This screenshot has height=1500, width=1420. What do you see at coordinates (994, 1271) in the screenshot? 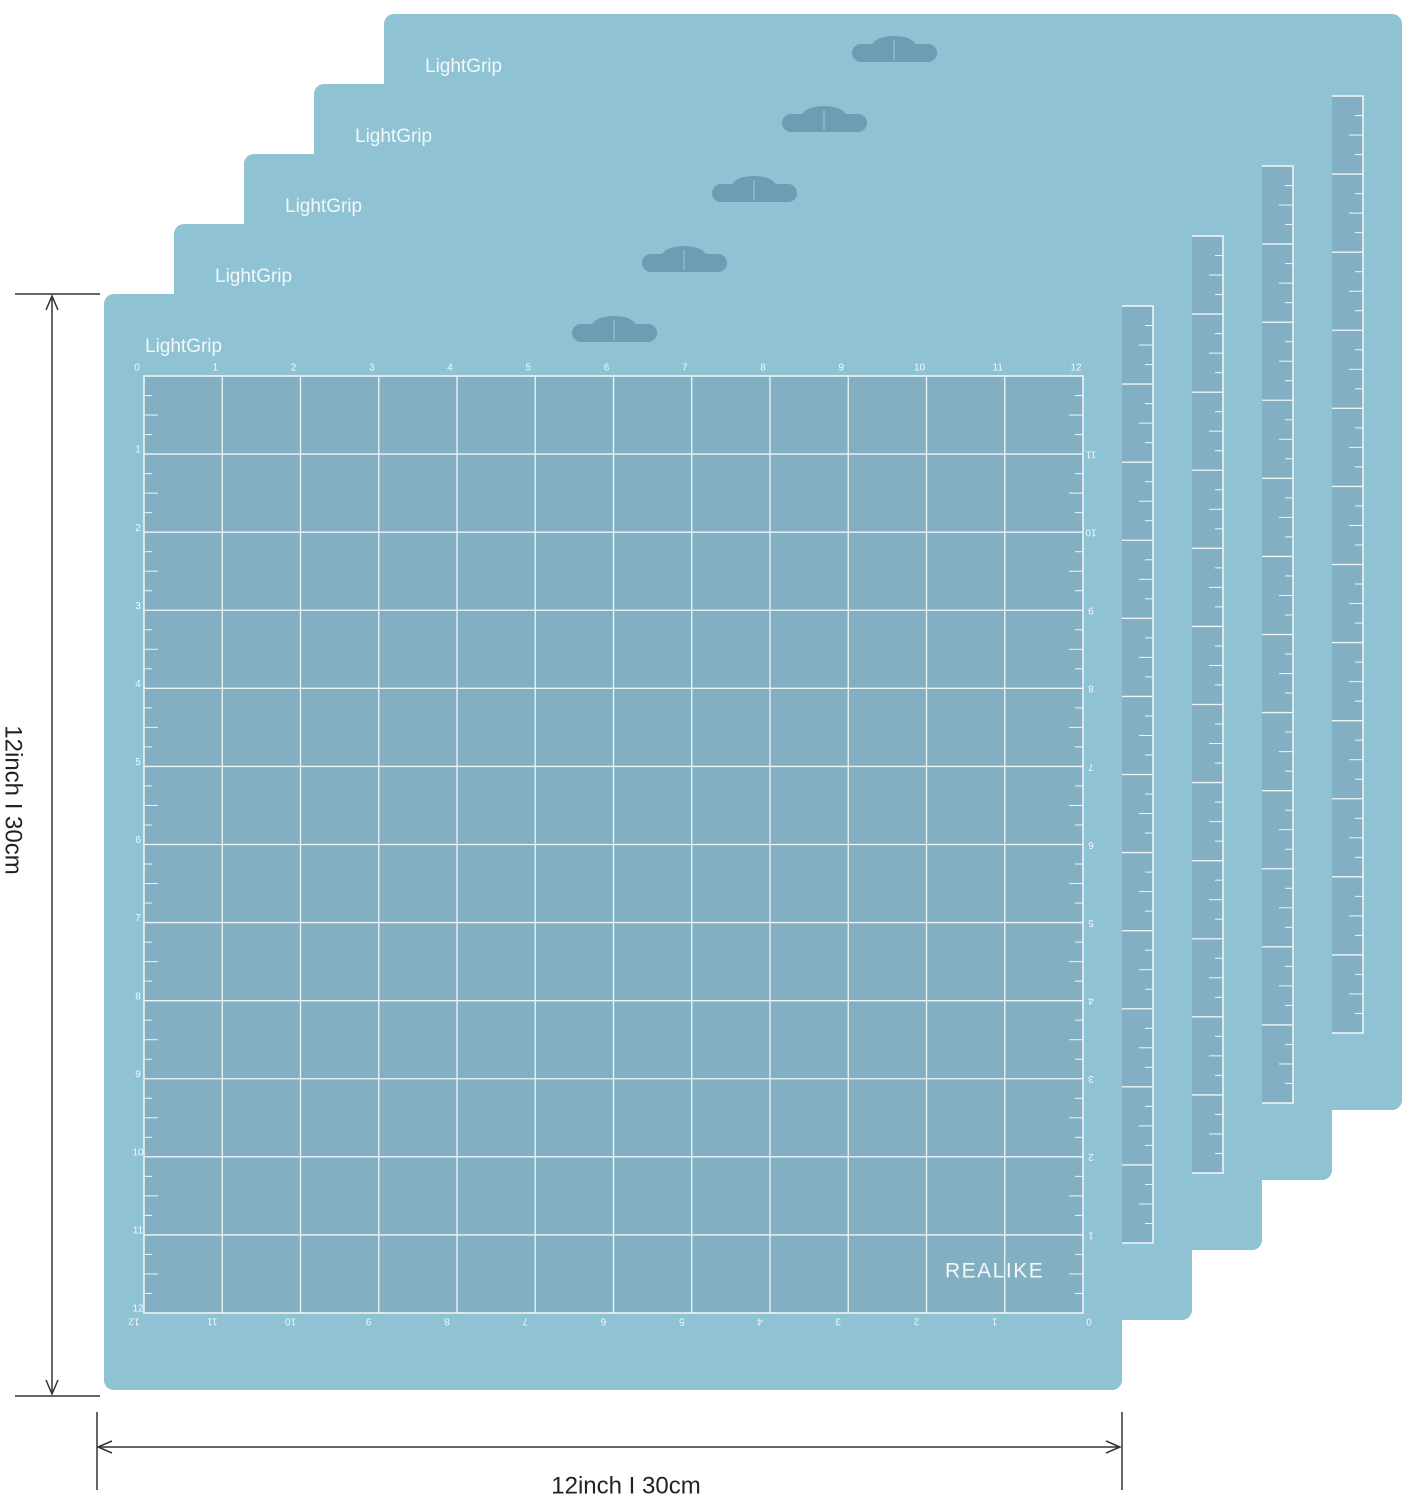
I see `brand-logo: REALIKE` at bounding box center [994, 1271].